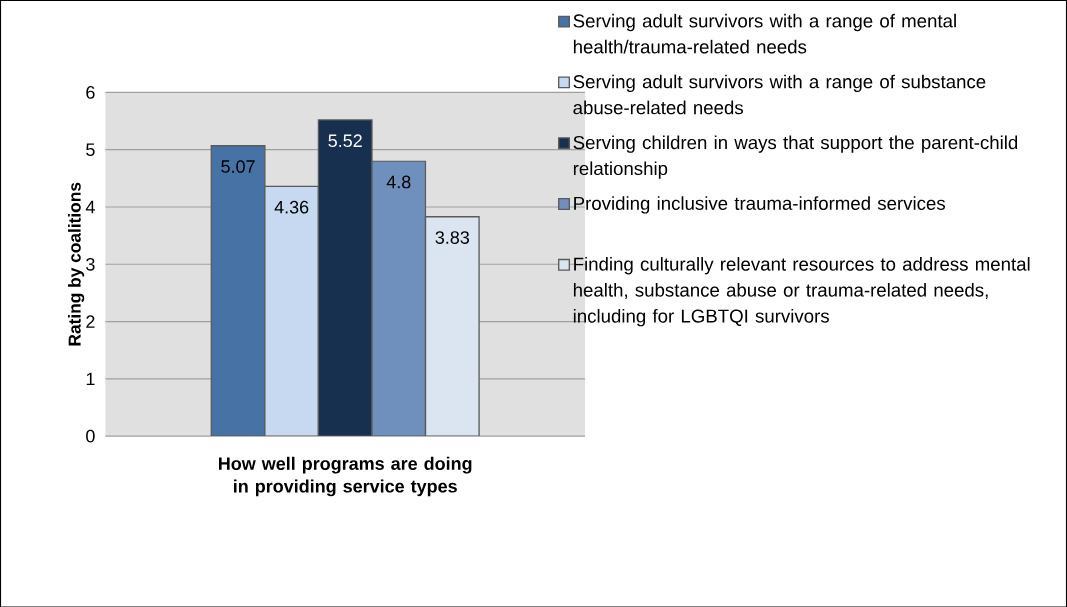 The width and height of the screenshot is (1067, 607). What do you see at coordinates (795, 157) in the screenshot?
I see `legend-label: Serving children in ways that support the parent-child relationship` at bounding box center [795, 157].